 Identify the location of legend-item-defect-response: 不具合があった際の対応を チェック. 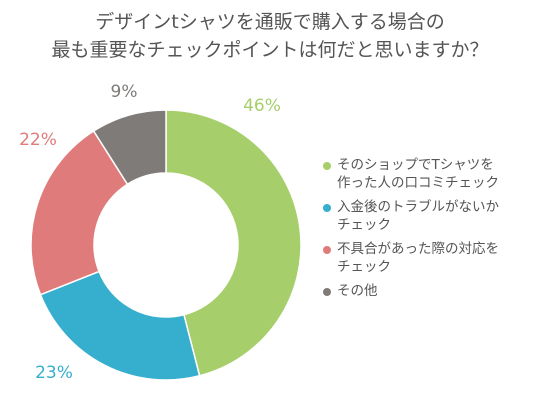
(428, 258).